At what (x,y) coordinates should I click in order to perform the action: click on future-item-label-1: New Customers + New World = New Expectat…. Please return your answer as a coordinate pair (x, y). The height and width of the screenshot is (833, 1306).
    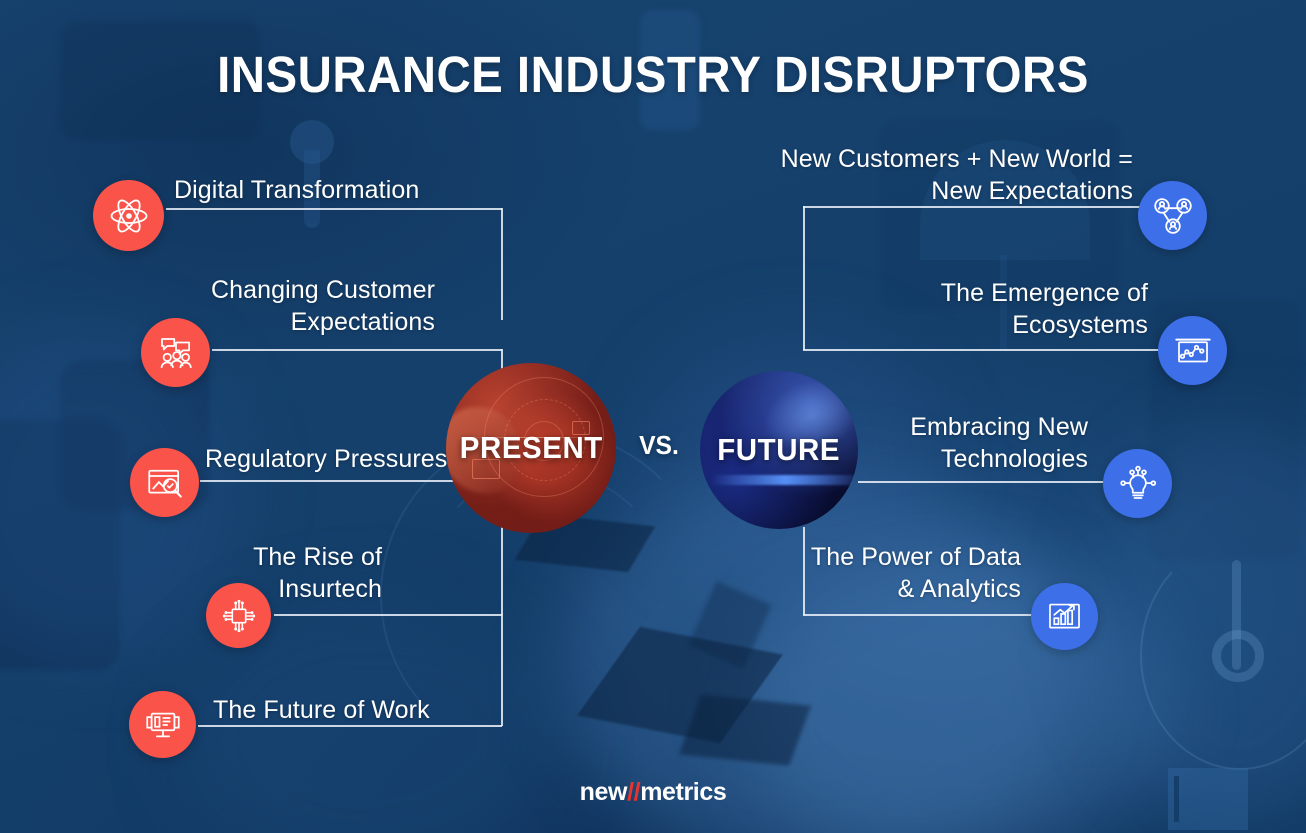
    Looking at the image, I should click on (956, 175).